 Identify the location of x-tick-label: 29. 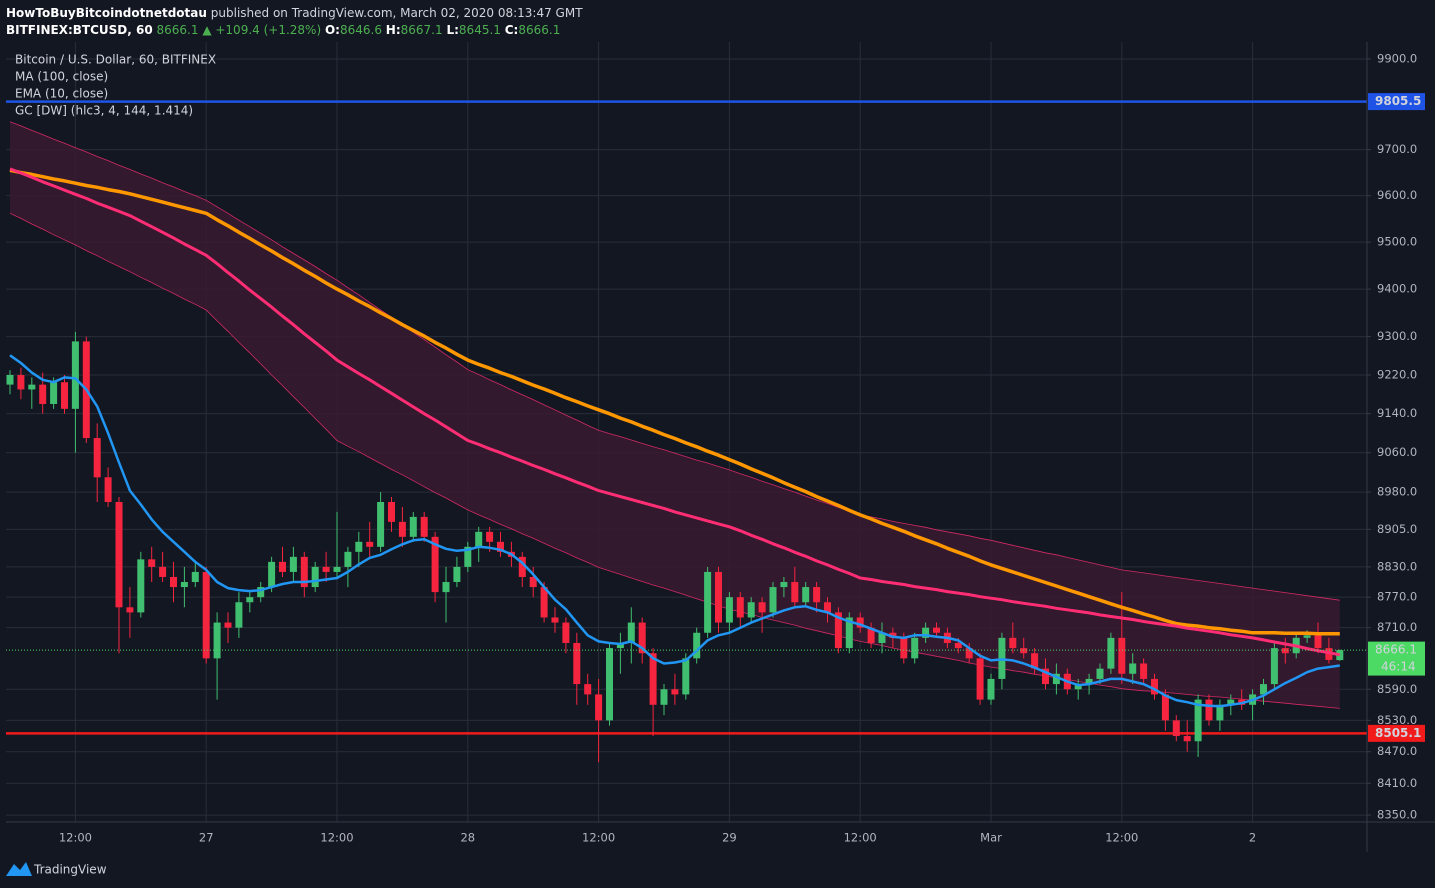
(729, 838).